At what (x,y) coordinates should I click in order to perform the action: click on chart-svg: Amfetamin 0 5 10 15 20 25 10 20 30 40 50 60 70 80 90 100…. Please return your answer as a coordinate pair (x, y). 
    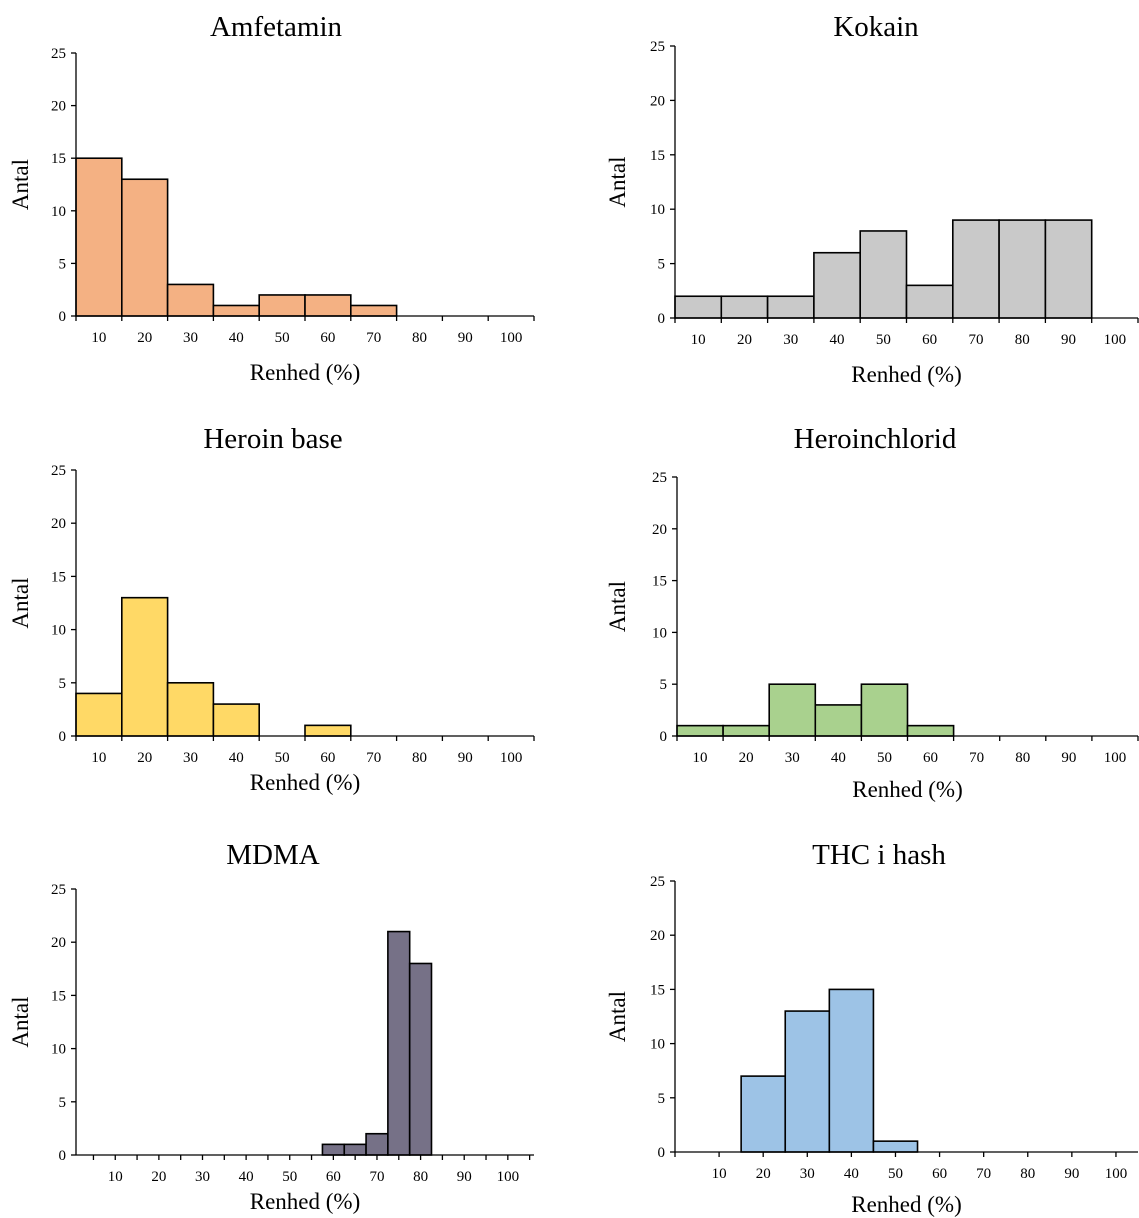
    Looking at the image, I should click on (271, 198).